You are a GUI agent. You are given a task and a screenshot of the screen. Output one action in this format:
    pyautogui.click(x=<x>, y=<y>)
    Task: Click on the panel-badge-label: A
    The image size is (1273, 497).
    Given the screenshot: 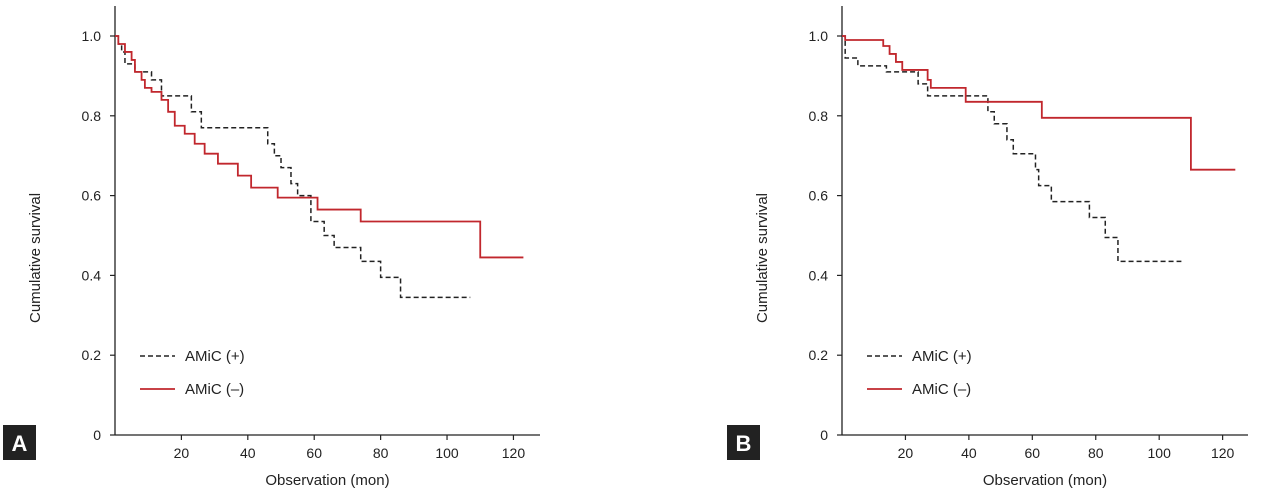 What is the action you would take?
    pyautogui.click(x=20, y=443)
    